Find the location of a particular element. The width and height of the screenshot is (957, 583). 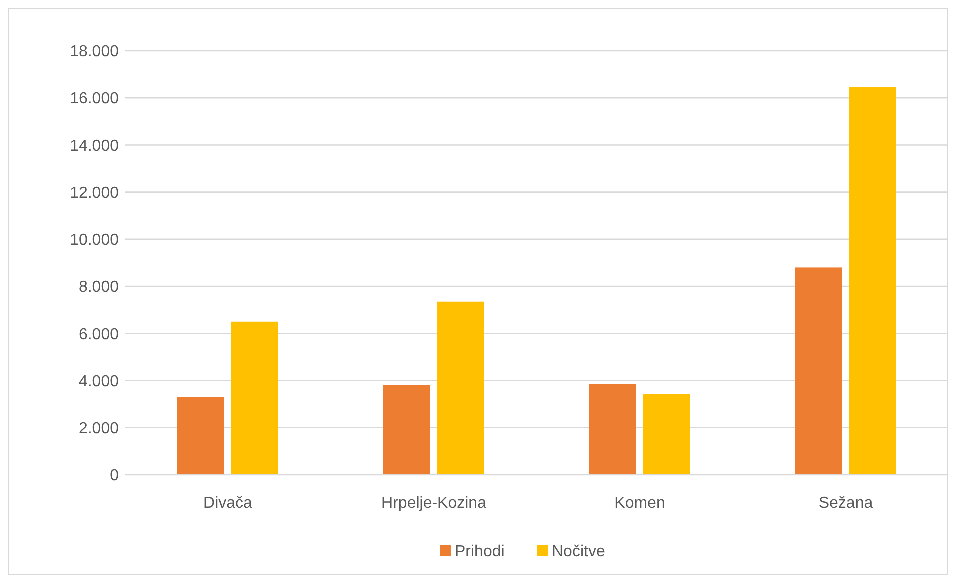

y-tick-label: 14.000 is located at coordinates (95, 146).